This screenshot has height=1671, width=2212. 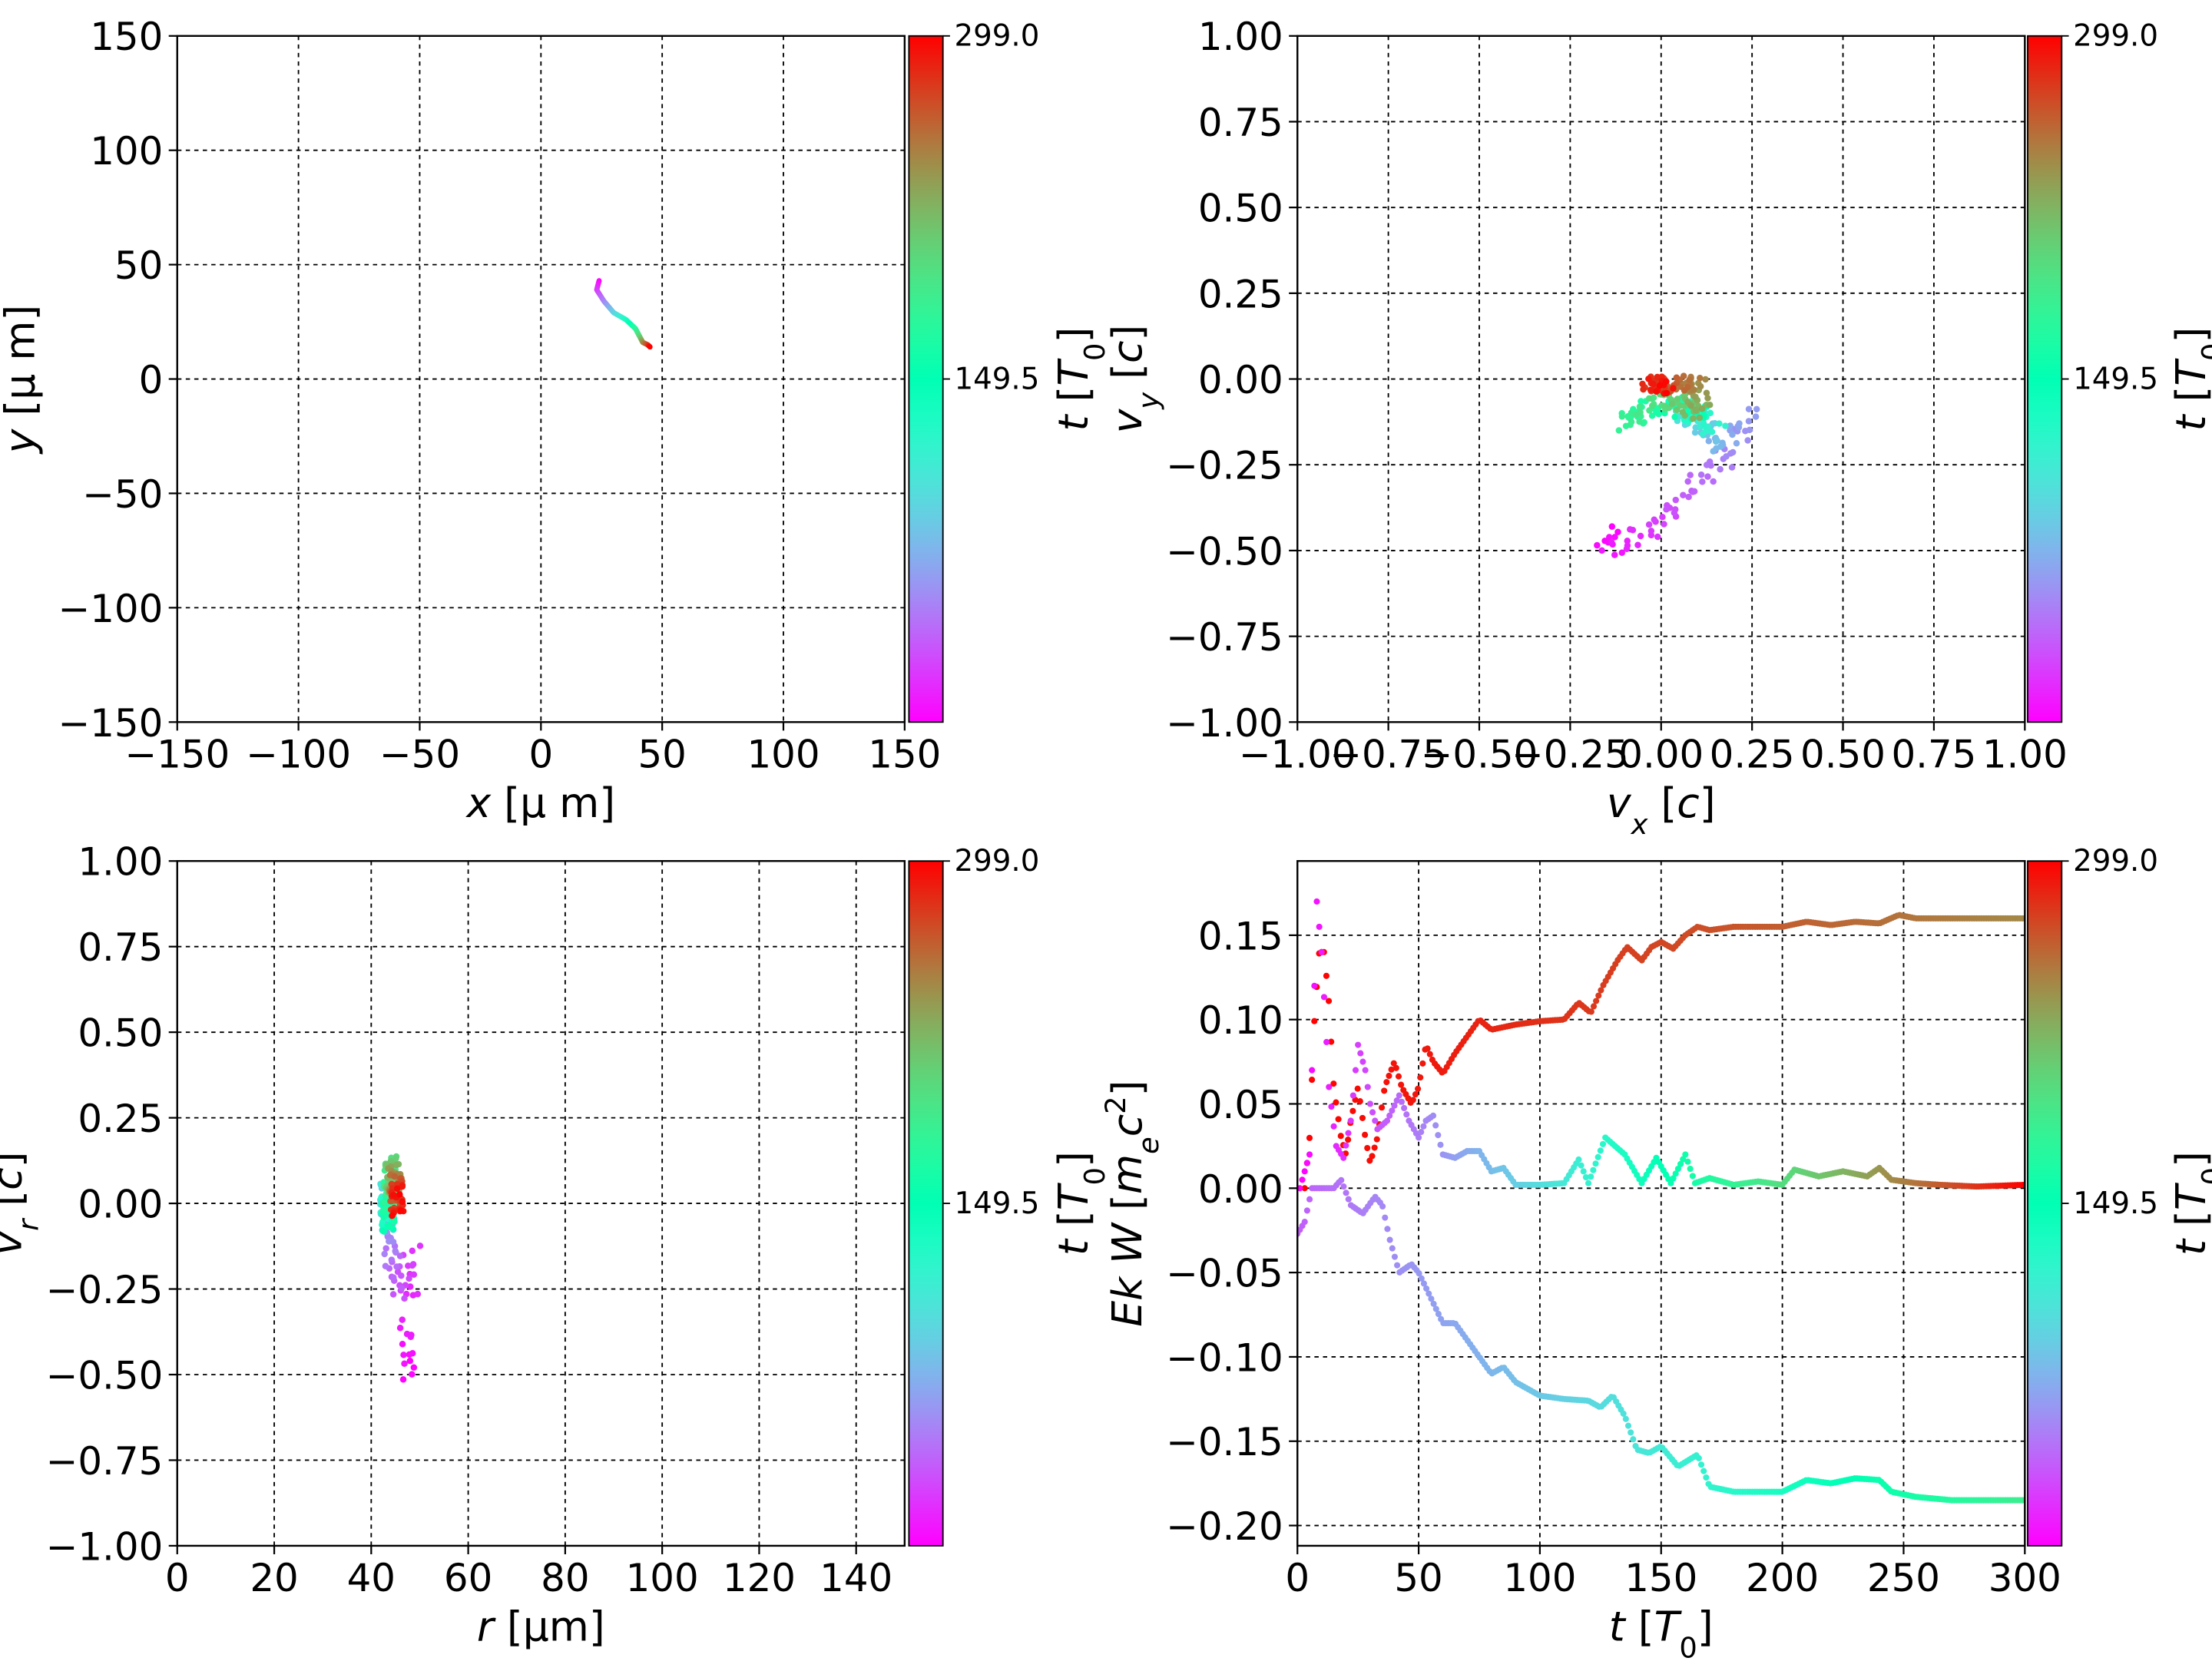 What do you see at coordinates (105, 1461) in the screenshot?
I see `y-tick-label: −0.75` at bounding box center [105, 1461].